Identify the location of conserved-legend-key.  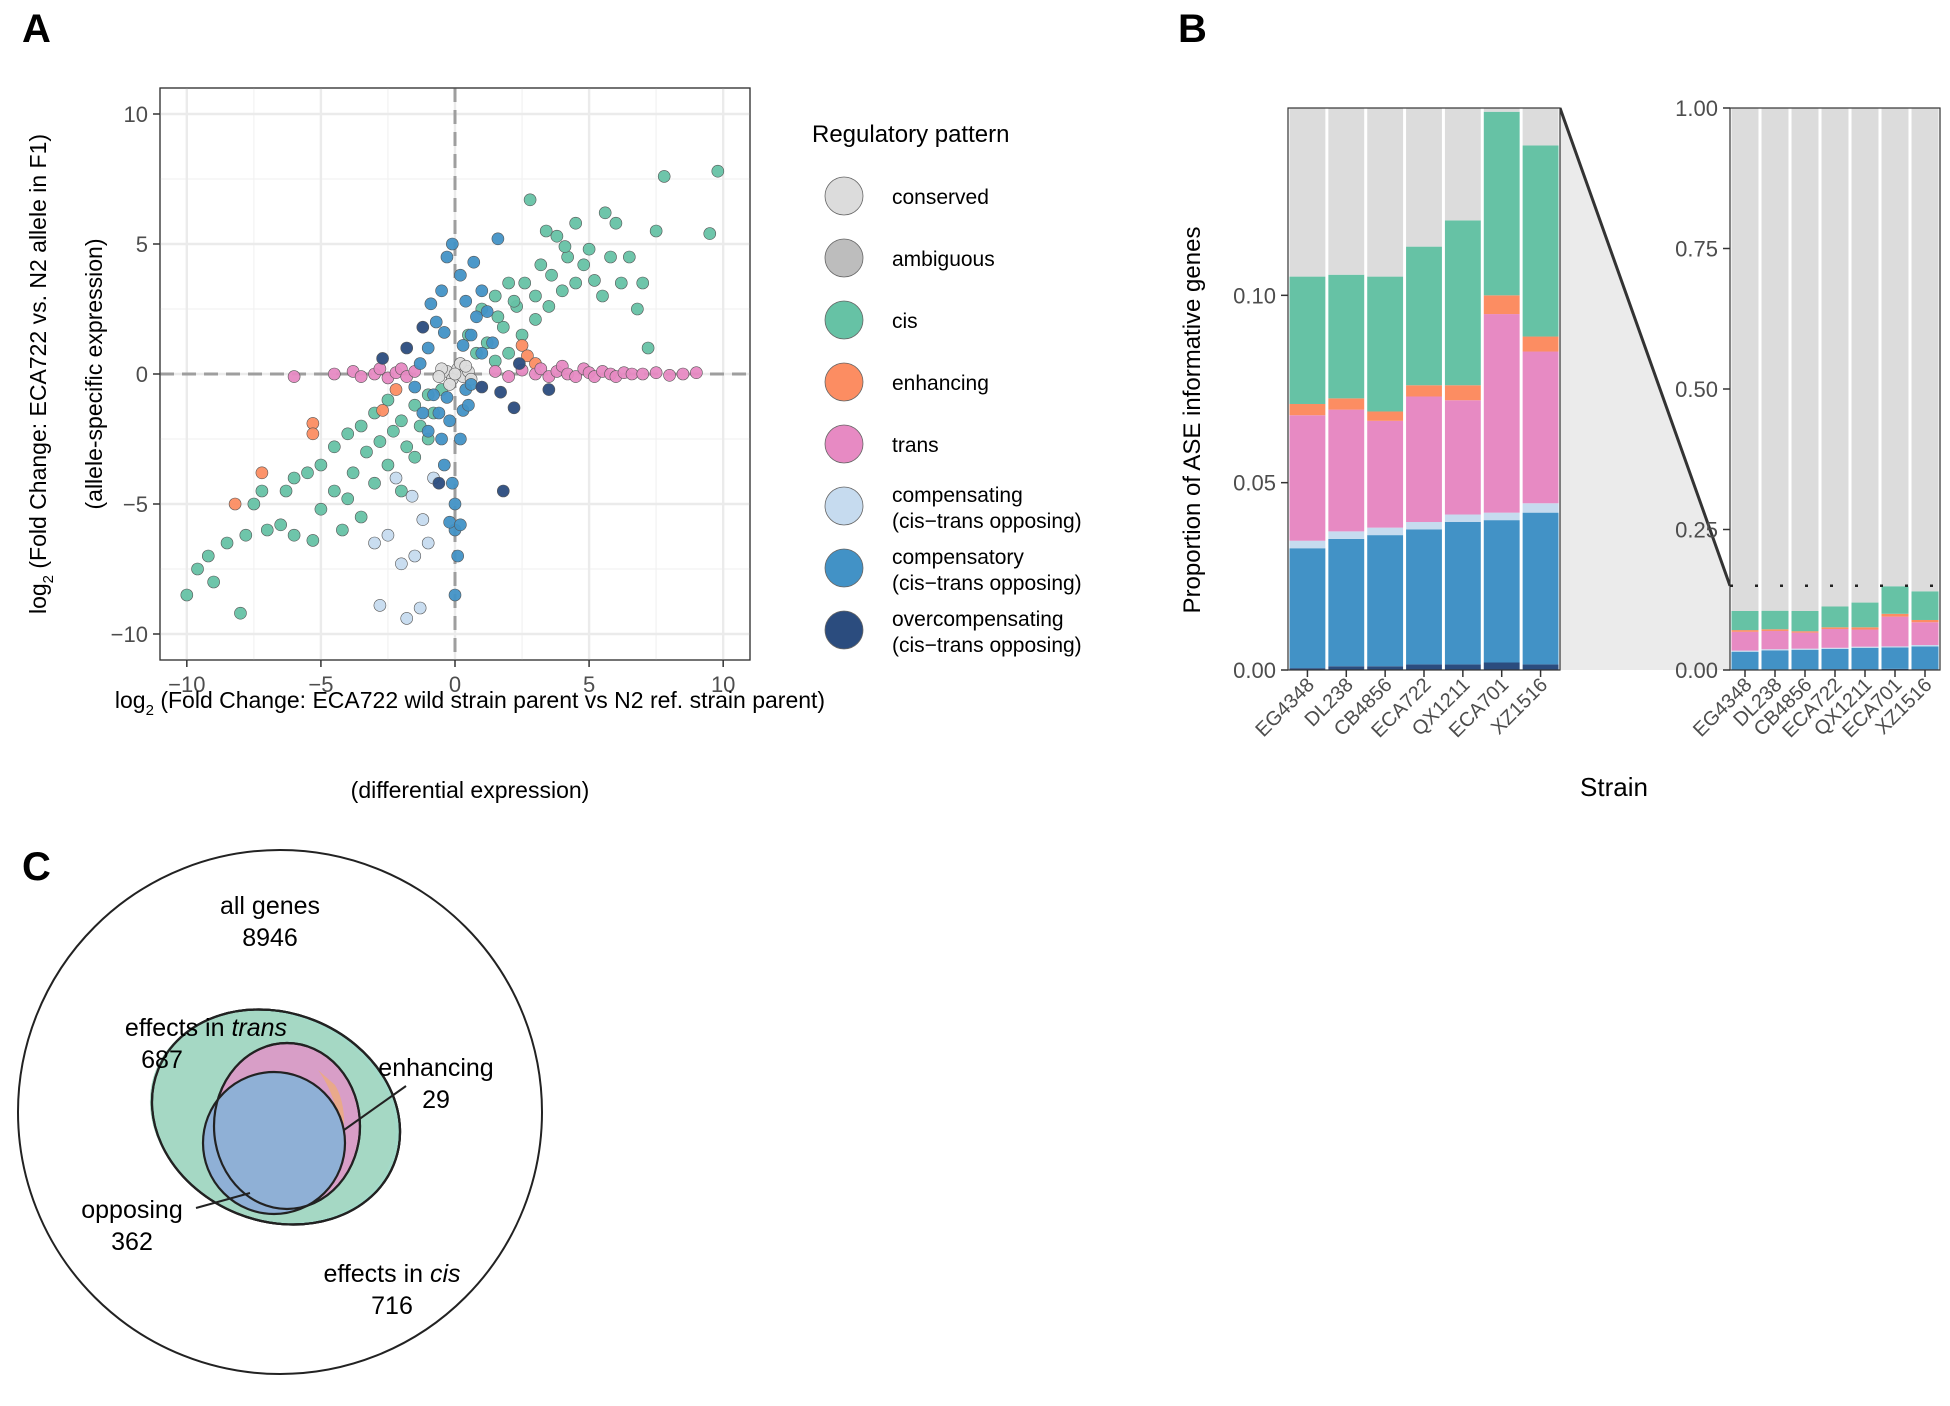
(844, 196).